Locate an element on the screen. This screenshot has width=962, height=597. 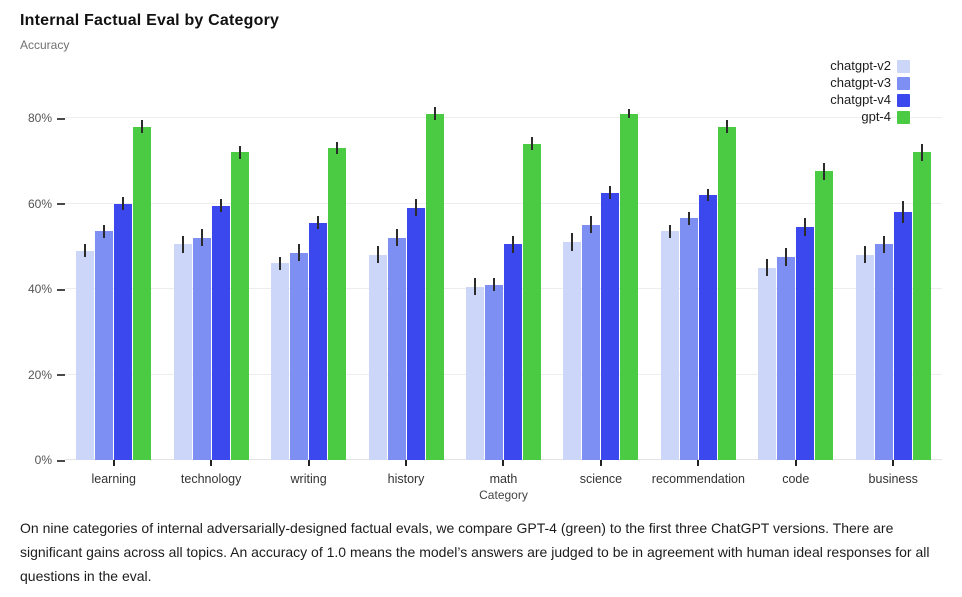
y-tick-label-0: 0% is located at coordinates (50, 460).